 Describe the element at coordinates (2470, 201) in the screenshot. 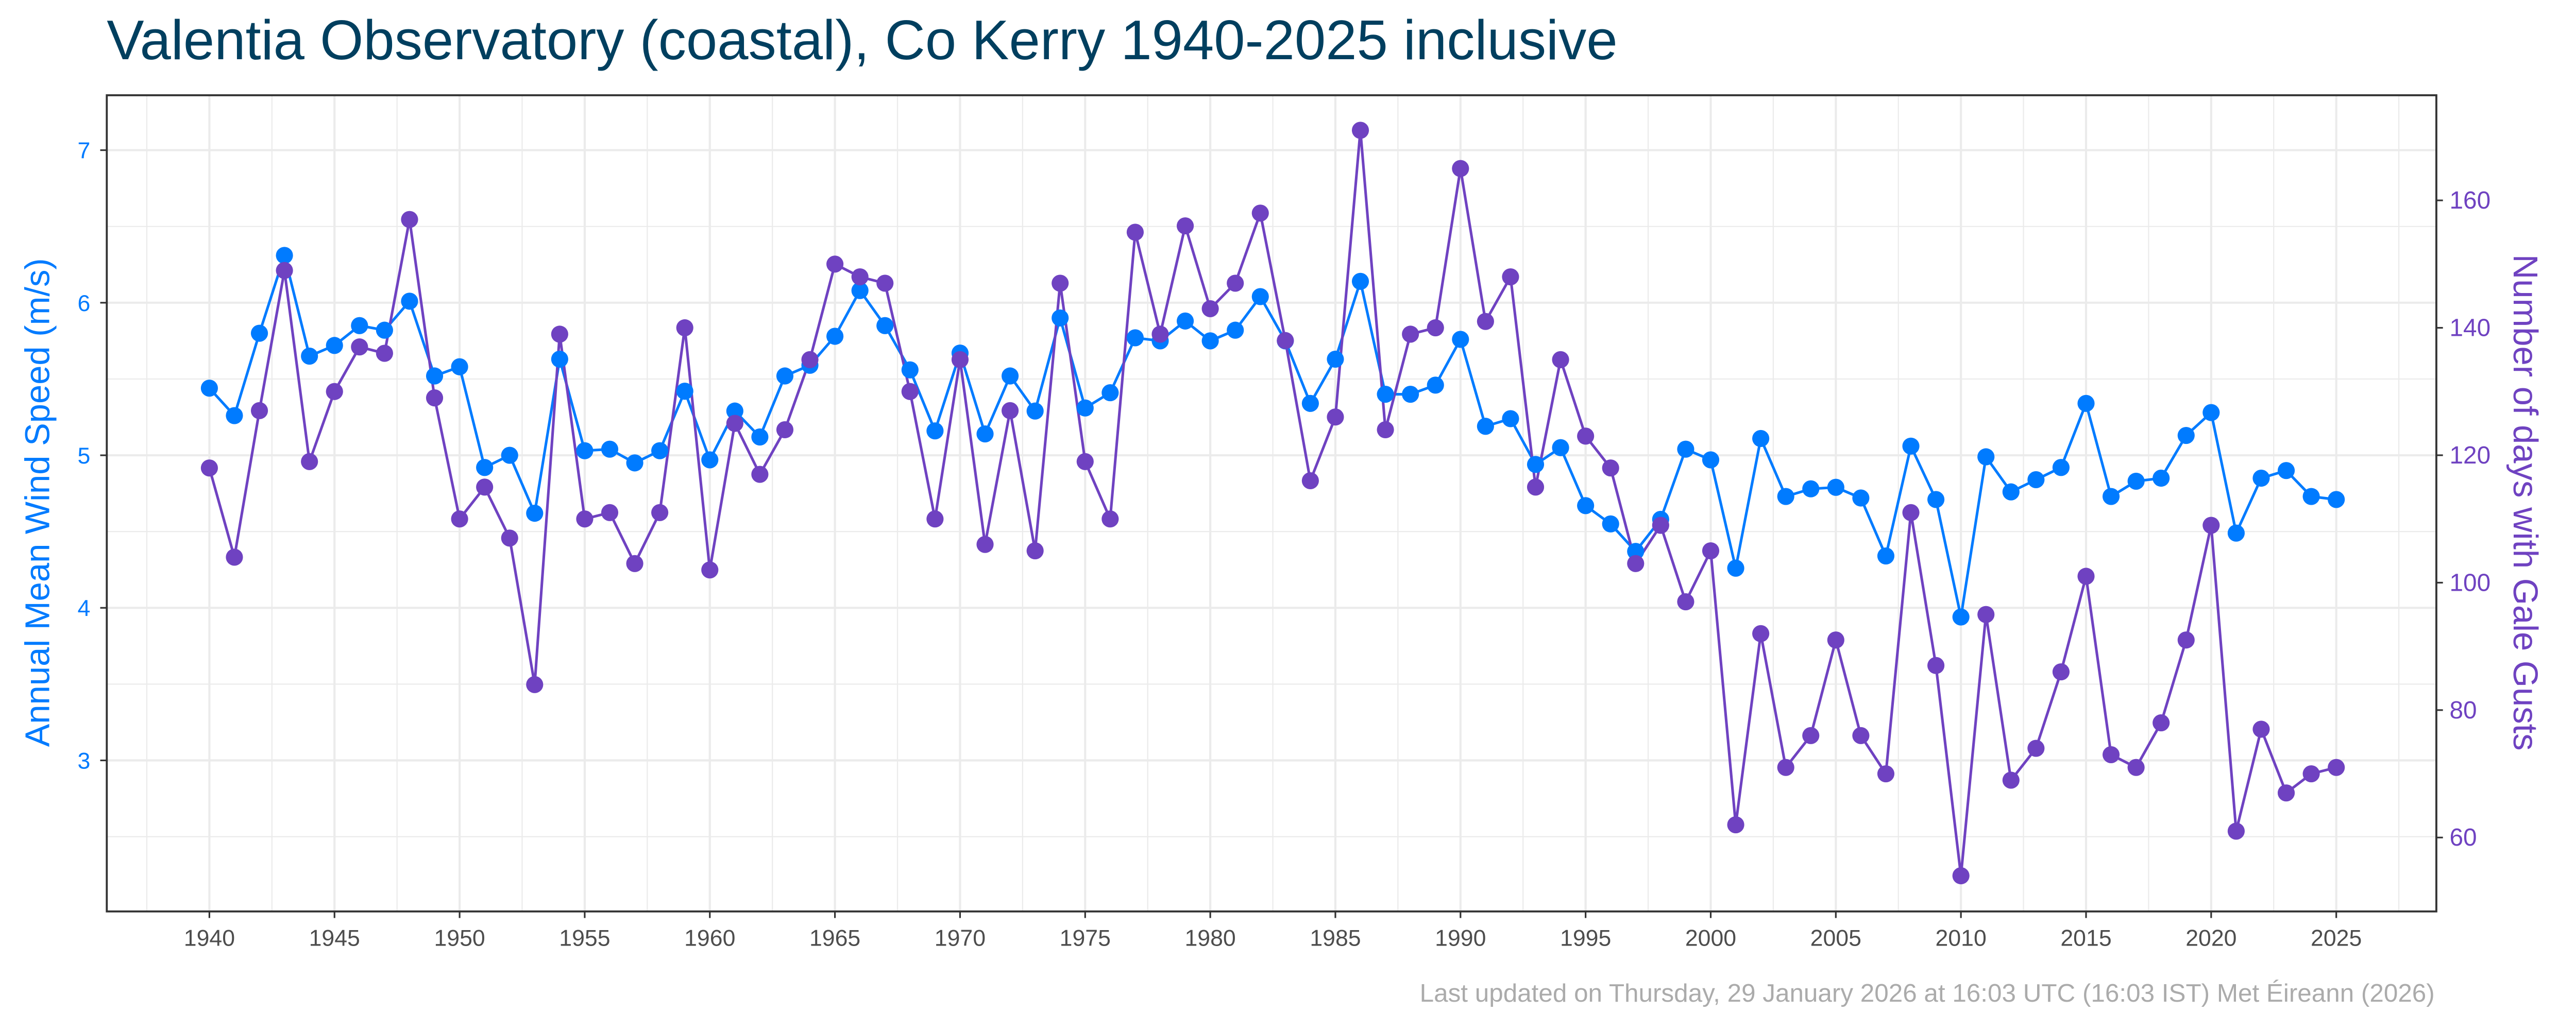

I see `right-y-tick-label: 160` at that location.